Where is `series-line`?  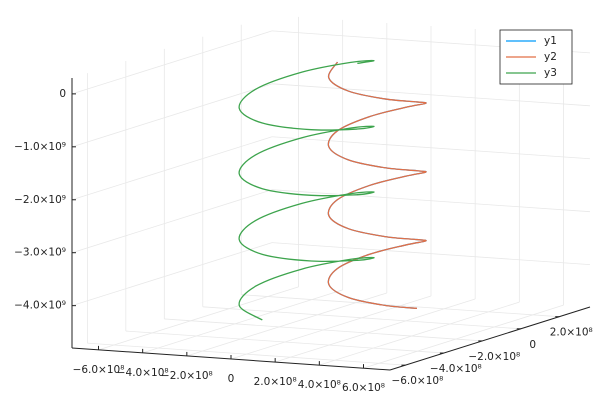 series-line is located at coordinates (306, 190).